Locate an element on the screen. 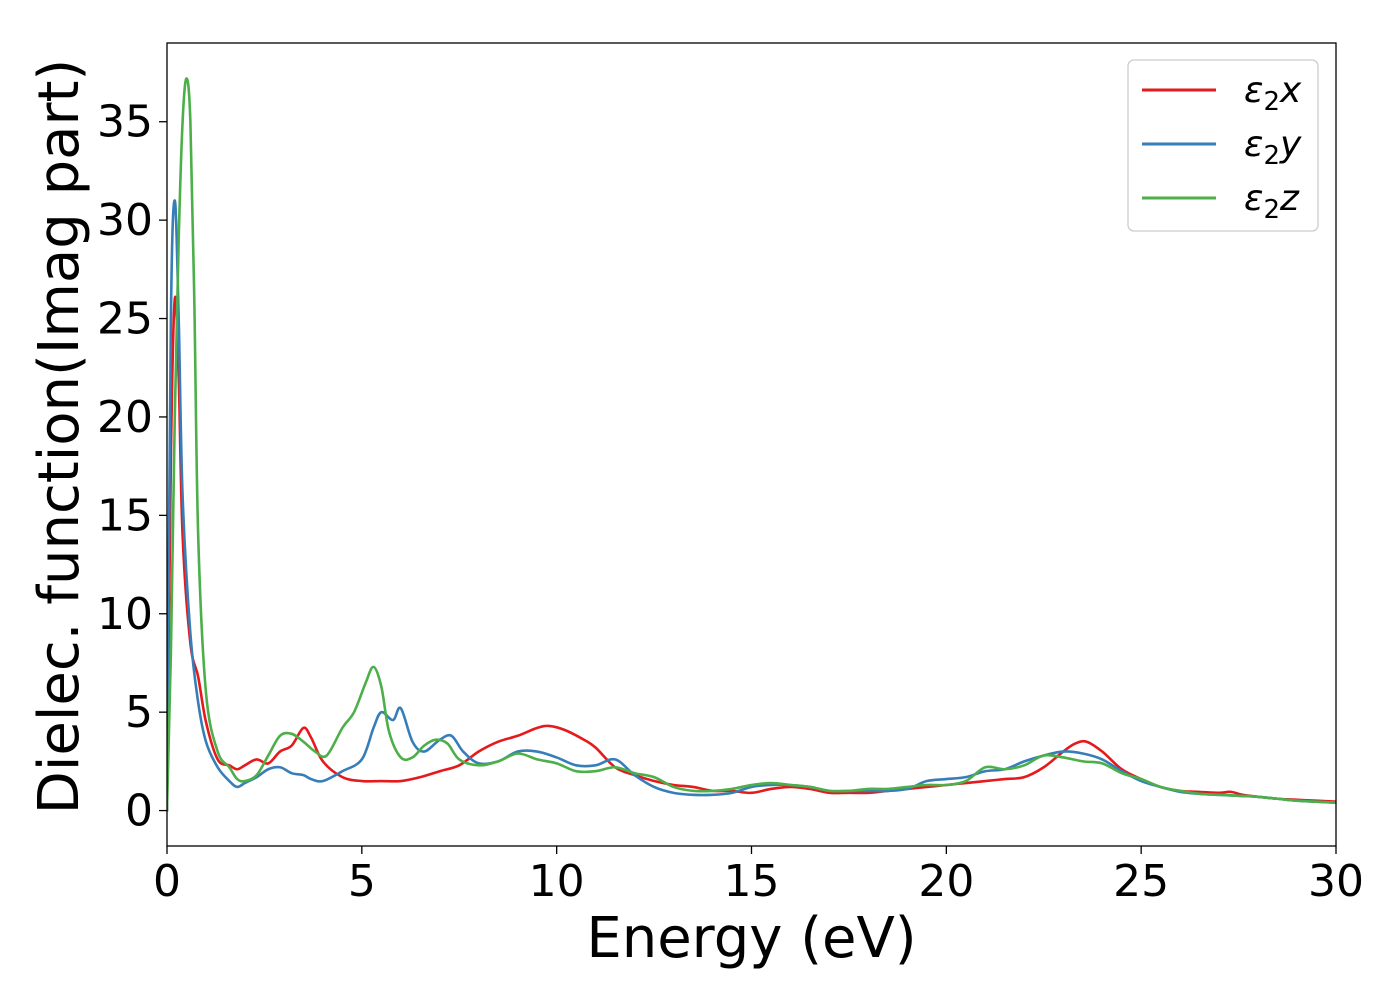 The image size is (1400, 1000). x-tick-label: 20 is located at coordinates (946, 881).